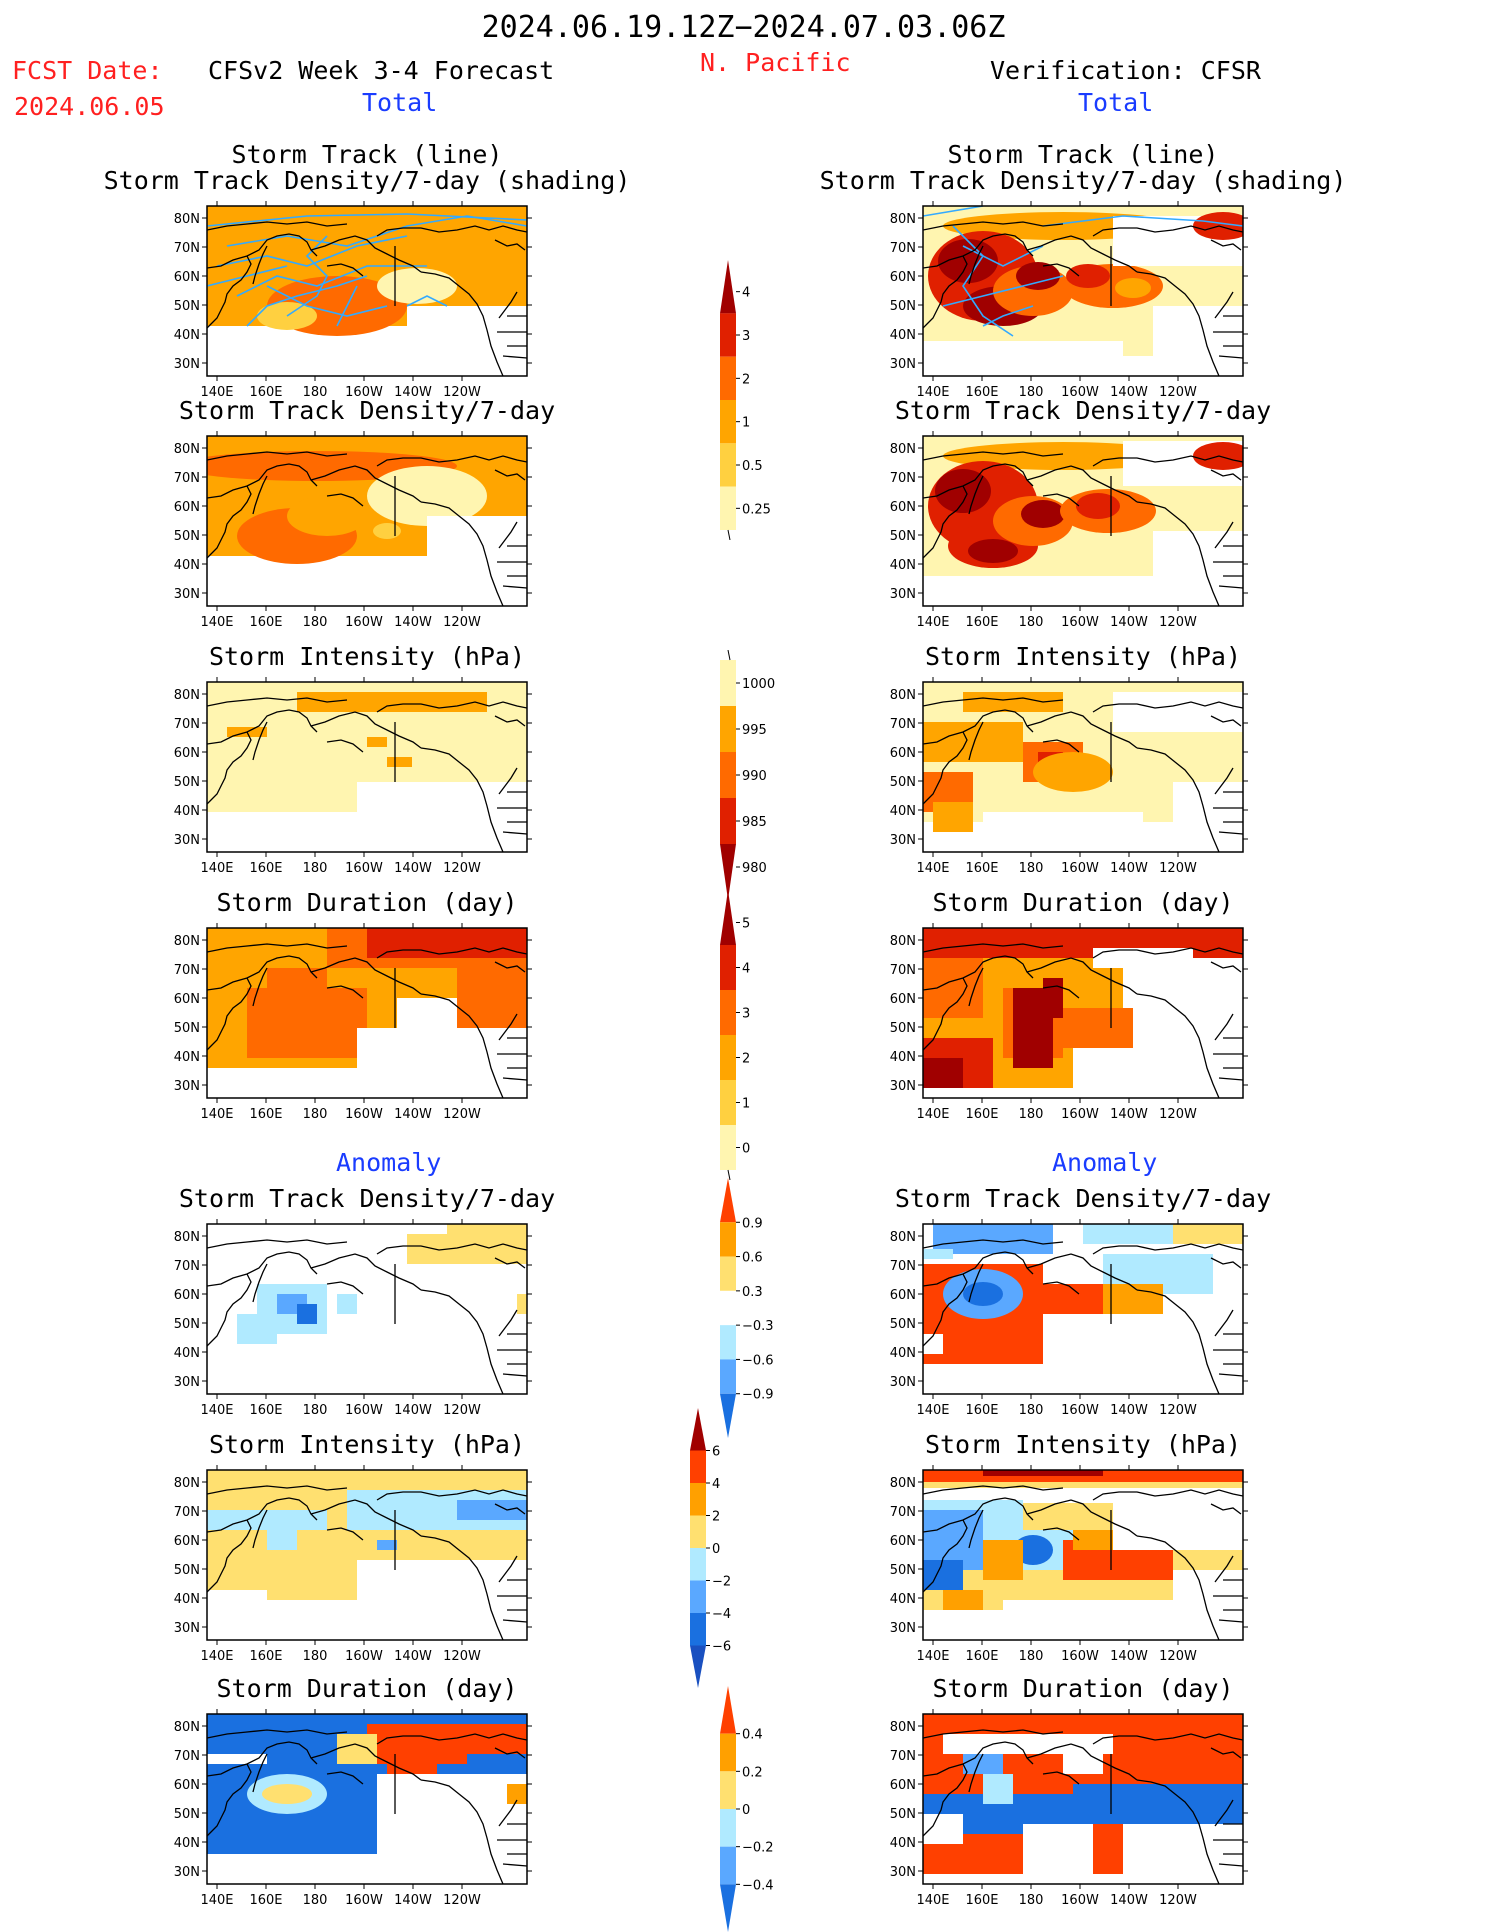 This screenshot has height=1932, width=1487. Describe the element at coordinates (367, 410) in the screenshot. I see `panel-title: Storm Track Density/7-day` at that location.